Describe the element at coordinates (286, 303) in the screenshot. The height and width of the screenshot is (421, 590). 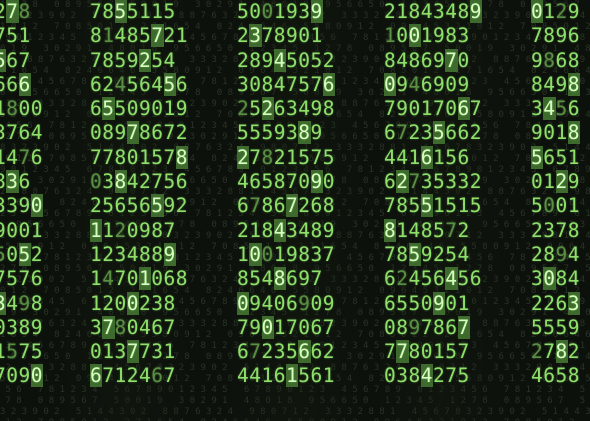
I see `digit-row: 09406909` at that location.